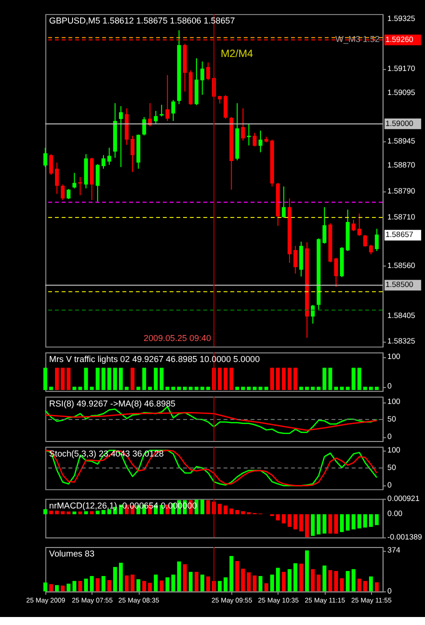 Image resolution: width=425 pixels, height=625 pixels. Describe the element at coordinates (112, 403) in the screenshot. I see `chart-title: RSI(8) 49.9267 ->MA(8) 46.8985` at that location.